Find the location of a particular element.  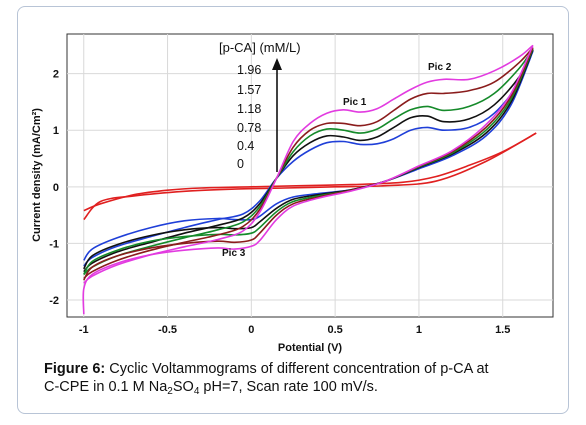

y-tick-label: 1 is located at coordinates (56, 131).